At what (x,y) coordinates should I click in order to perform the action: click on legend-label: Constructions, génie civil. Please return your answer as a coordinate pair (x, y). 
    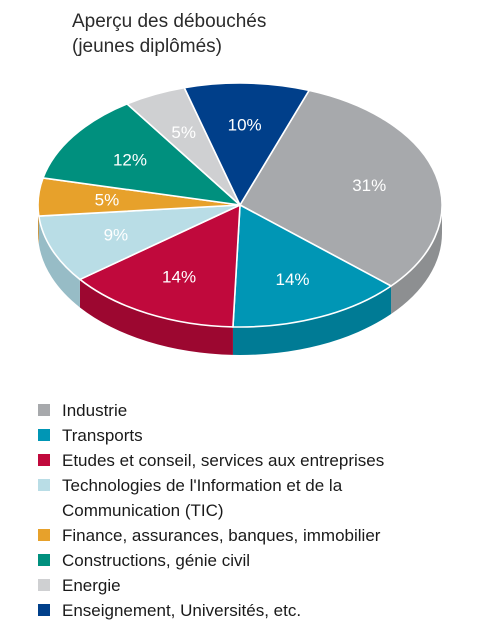
    Looking at the image, I should click on (156, 560).